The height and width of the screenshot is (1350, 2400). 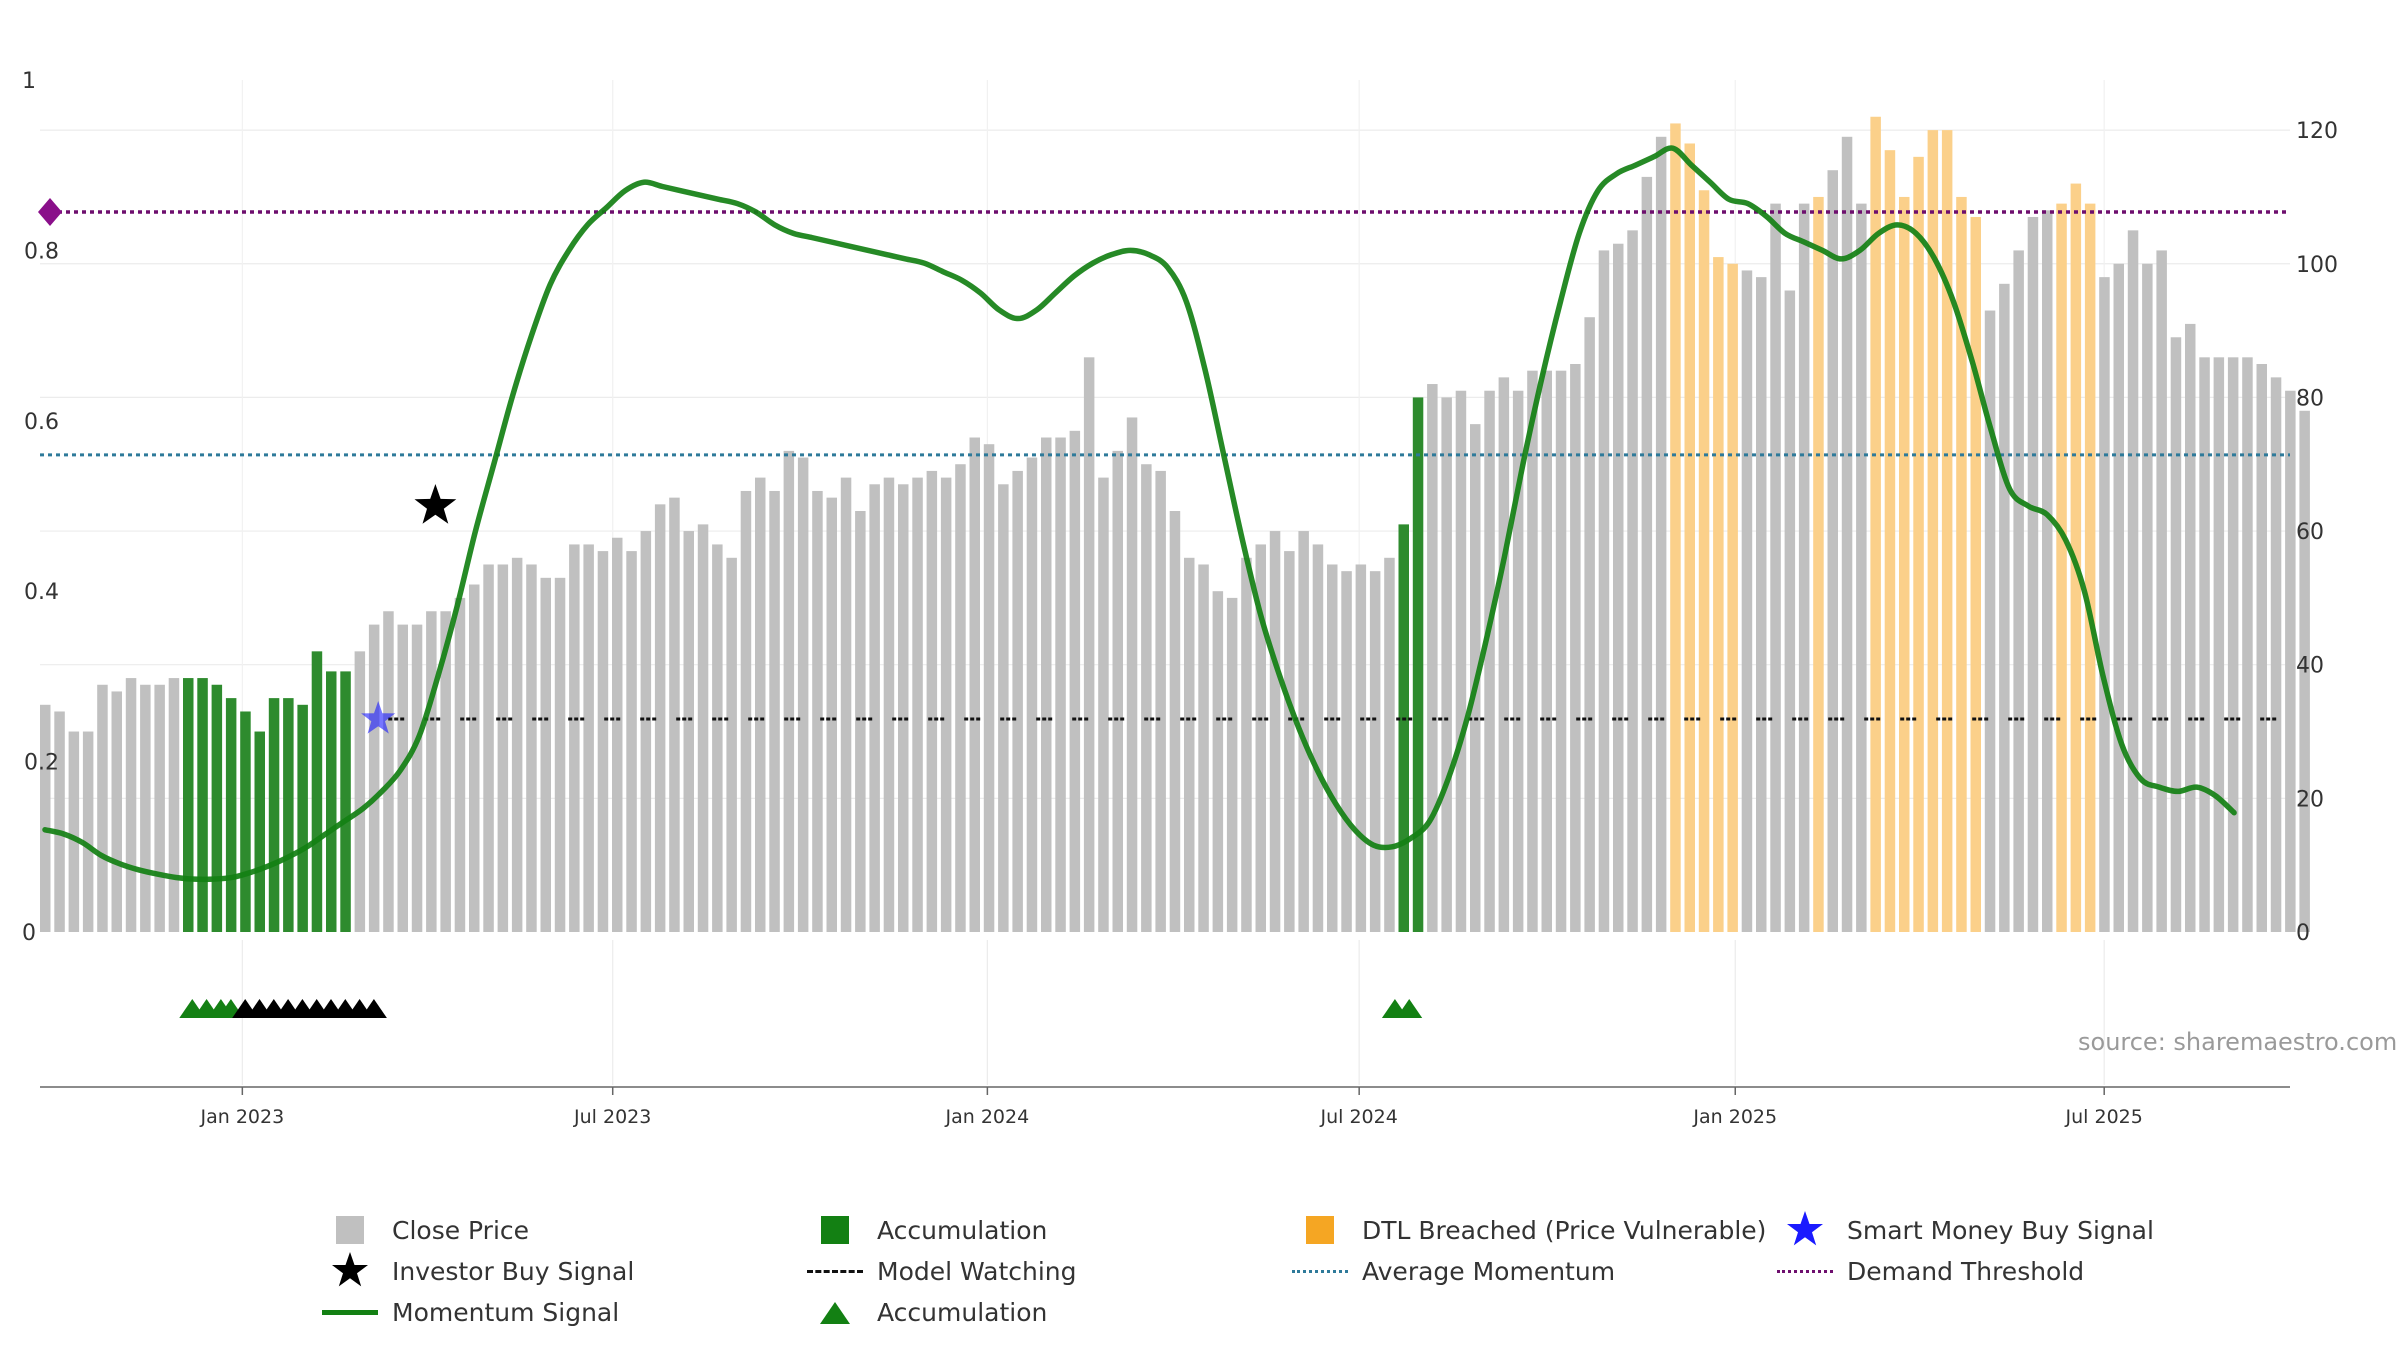 I want to click on legend-accumulation-bar-label: Accumulation, so click(x=962, y=1230).